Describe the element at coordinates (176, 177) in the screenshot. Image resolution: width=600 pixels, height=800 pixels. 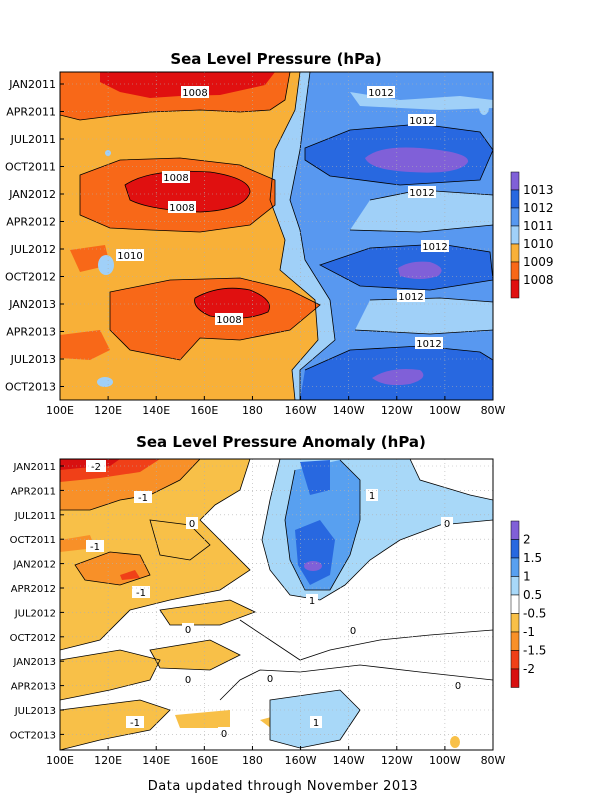
I see `contour-label: 1008` at that location.